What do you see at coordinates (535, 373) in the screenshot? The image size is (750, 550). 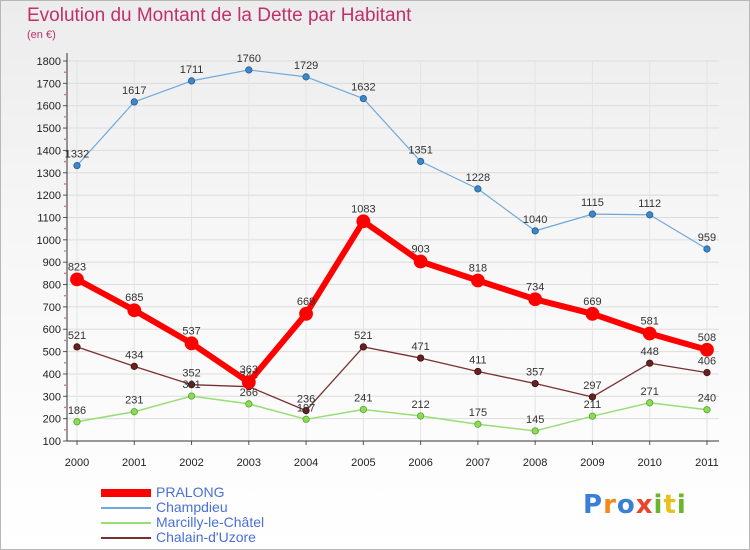 I see `data-label: 357` at bounding box center [535, 373].